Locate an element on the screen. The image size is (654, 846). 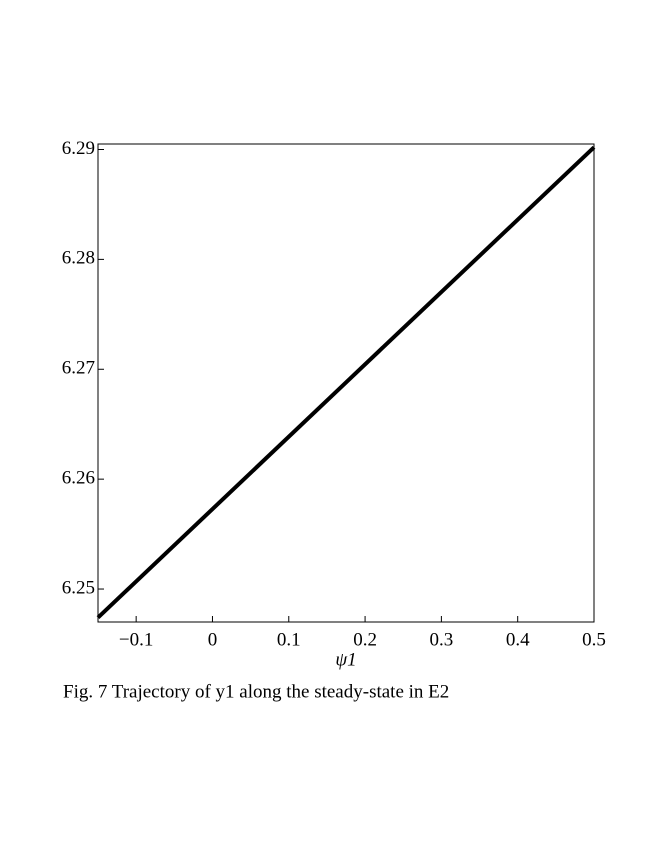
x-tick-label: 0.4 is located at coordinates (518, 639).